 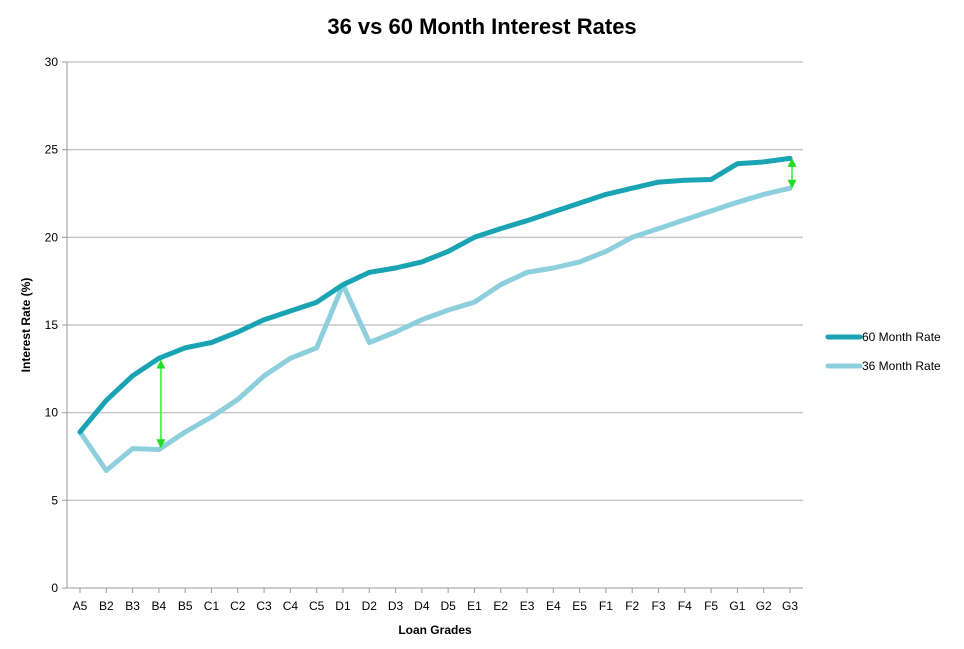 I want to click on chart-title: 36 vs 60 Month Interest Rates, so click(x=482, y=26).